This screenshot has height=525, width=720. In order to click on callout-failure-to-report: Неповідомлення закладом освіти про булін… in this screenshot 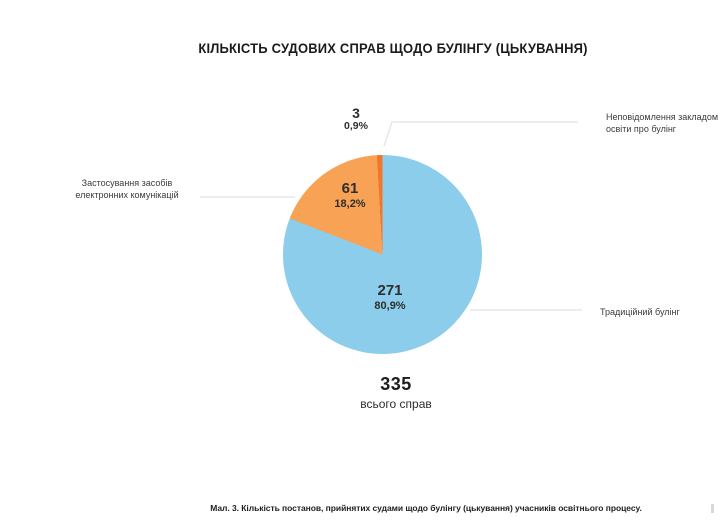, I will do `click(662, 123)`.